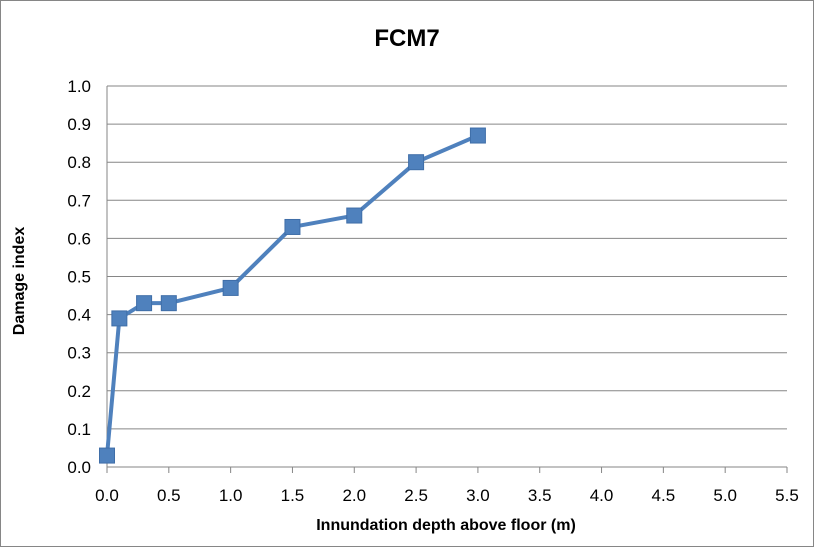  I want to click on x-axis-label: Innundation depth above floor (m), so click(446, 525).